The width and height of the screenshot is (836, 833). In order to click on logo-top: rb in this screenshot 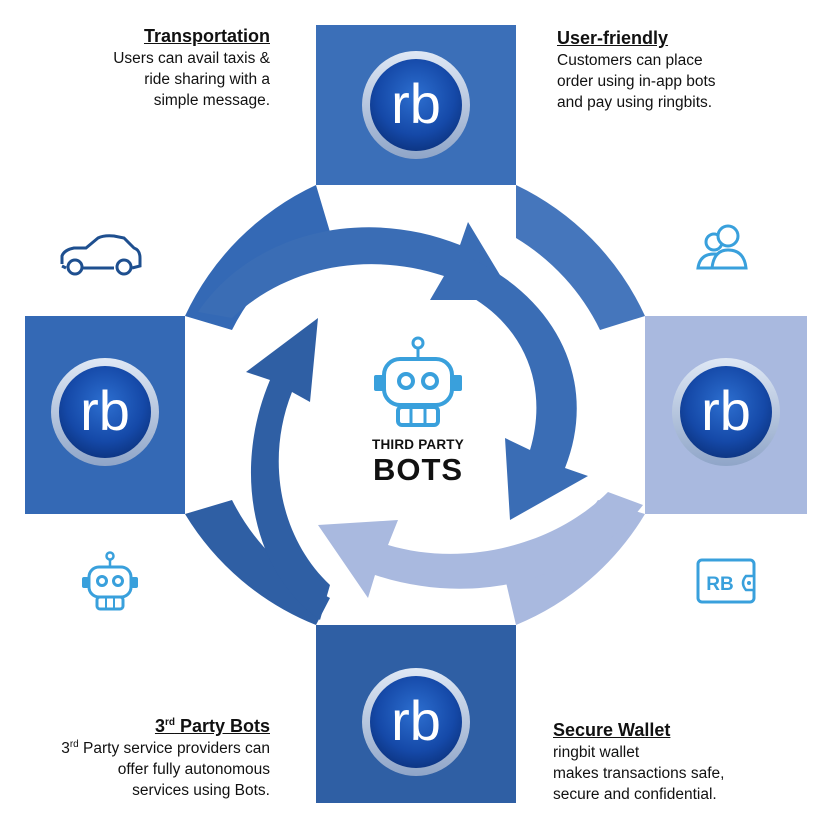, I will do `click(416, 105)`.